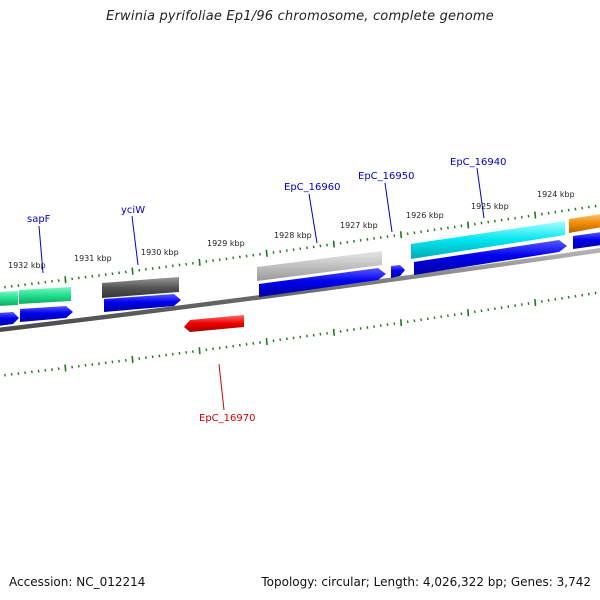  Describe the element at coordinates (140, 287) in the screenshot. I see `gene-feature-yciW-category` at that location.